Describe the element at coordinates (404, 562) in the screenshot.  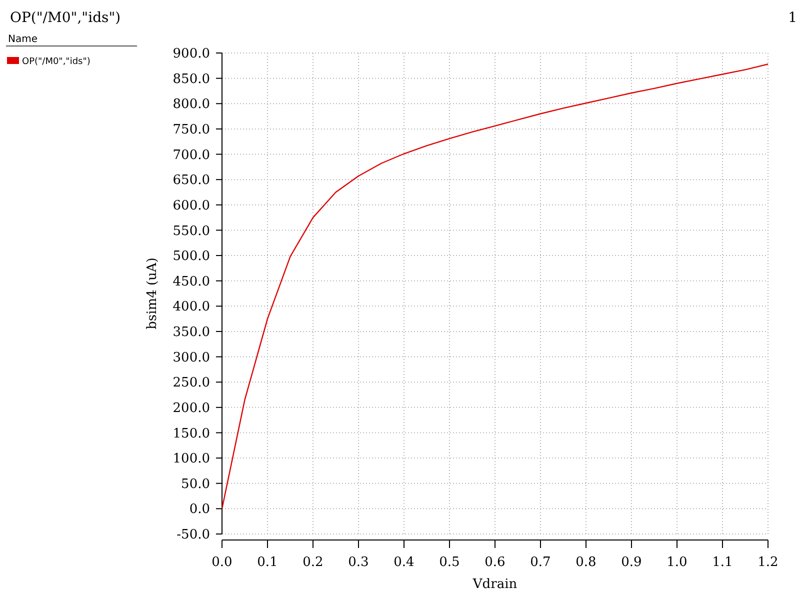
I see `x-tick-label: 0.4` at that location.